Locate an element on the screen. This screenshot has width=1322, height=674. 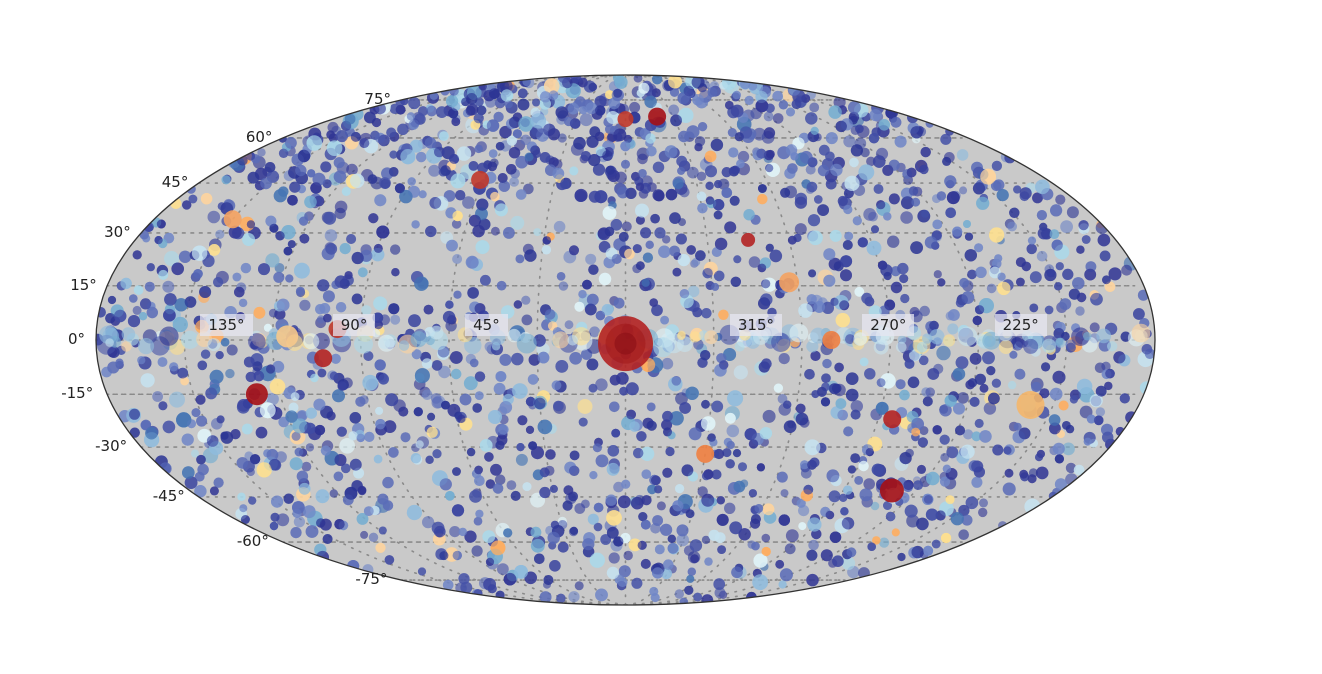
lon-tick-label: 315° is located at coordinates (756, 325).